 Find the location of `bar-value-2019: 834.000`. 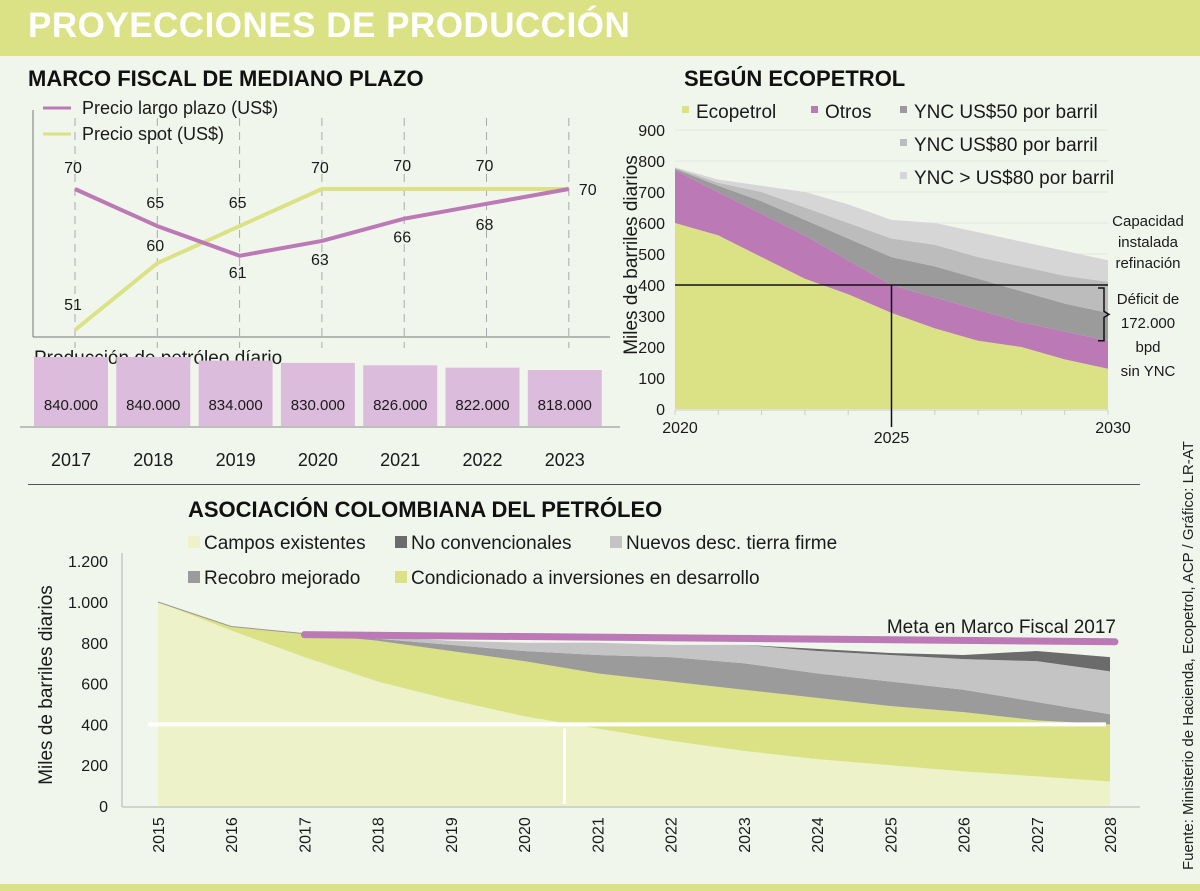

bar-value-2019: 834.000 is located at coordinates (235, 405).